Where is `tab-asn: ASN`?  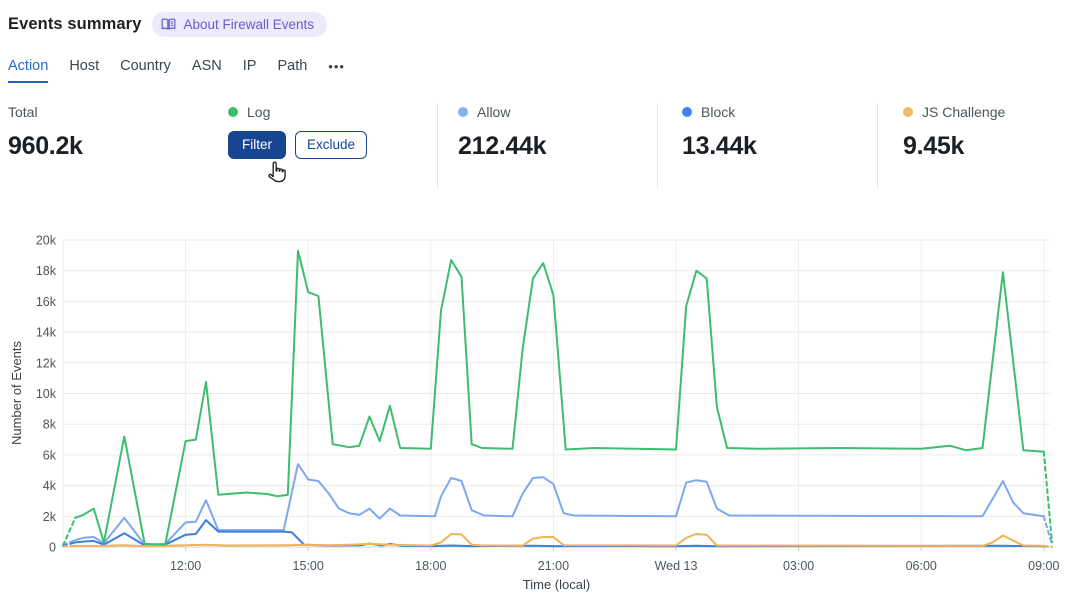
tab-asn: ASN is located at coordinates (206, 66).